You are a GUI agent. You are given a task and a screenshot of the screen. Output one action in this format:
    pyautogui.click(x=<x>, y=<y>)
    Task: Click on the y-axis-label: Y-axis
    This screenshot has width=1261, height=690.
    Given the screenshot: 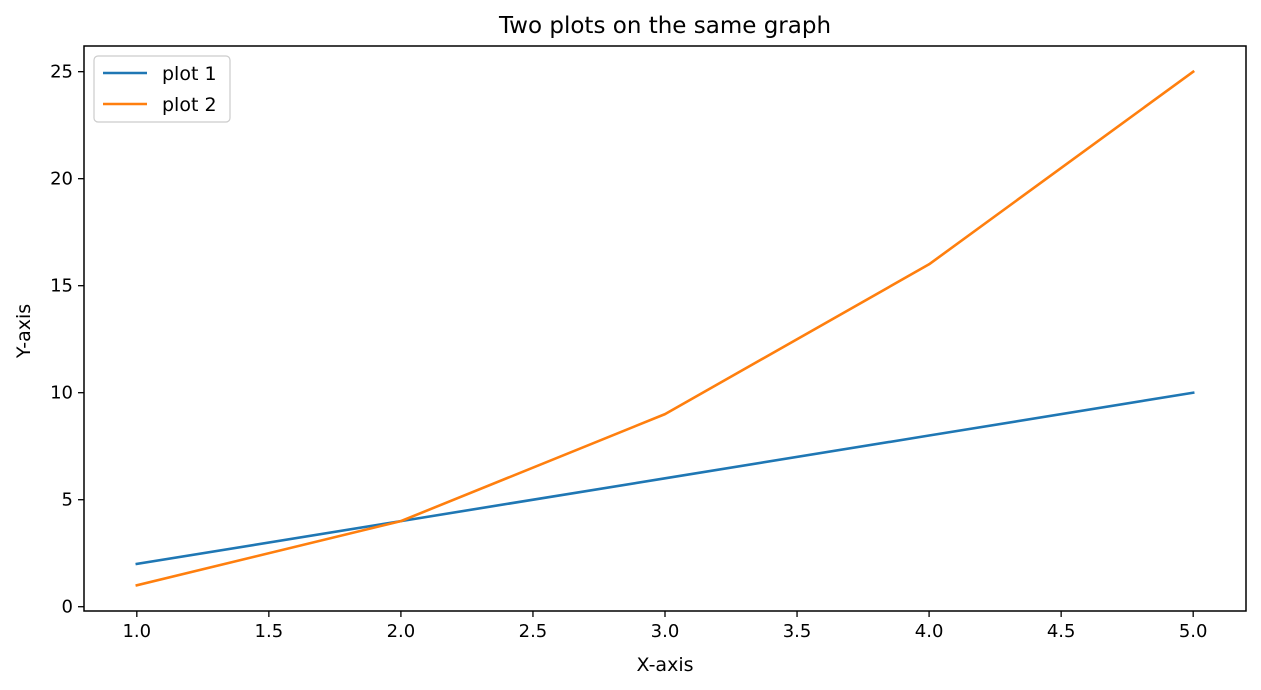 What is the action you would take?
    pyautogui.click(x=24, y=331)
    